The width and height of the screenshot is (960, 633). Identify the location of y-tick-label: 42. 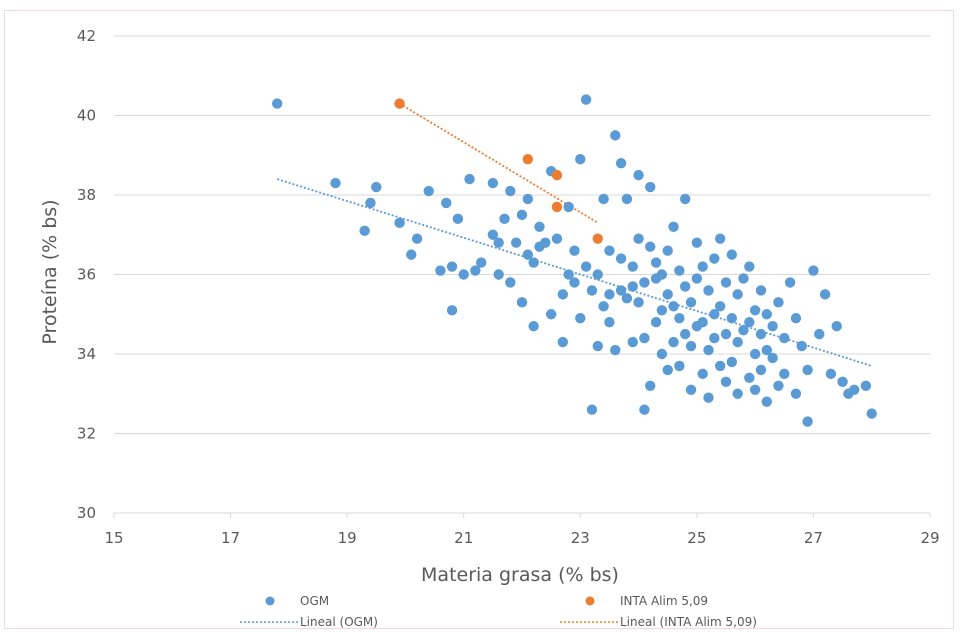
(86, 36).